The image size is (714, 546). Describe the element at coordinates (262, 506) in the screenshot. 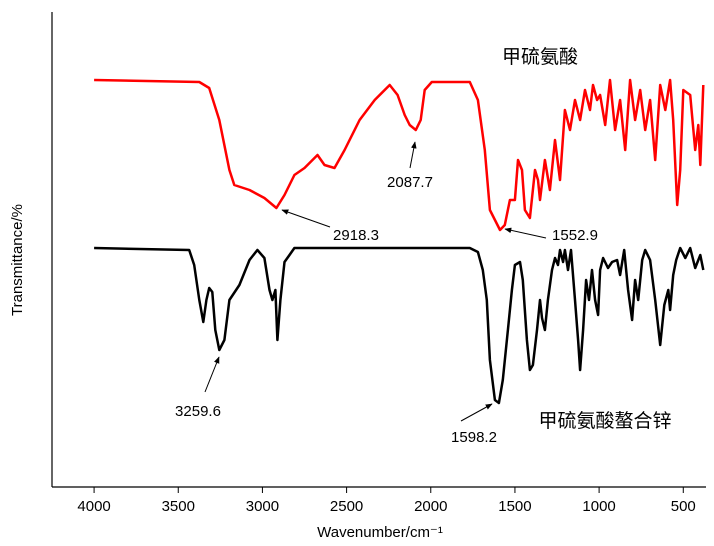

I see `x-tick-label: 3000` at that location.